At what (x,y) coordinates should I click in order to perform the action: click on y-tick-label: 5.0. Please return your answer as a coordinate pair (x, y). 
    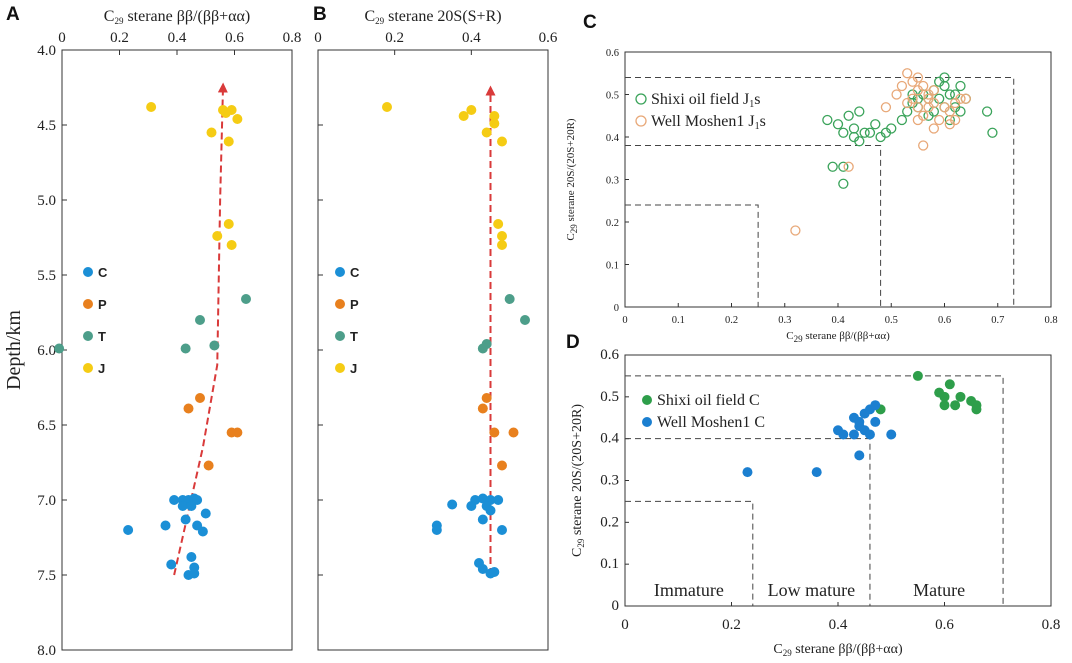
    Looking at the image, I should click on (46, 201).